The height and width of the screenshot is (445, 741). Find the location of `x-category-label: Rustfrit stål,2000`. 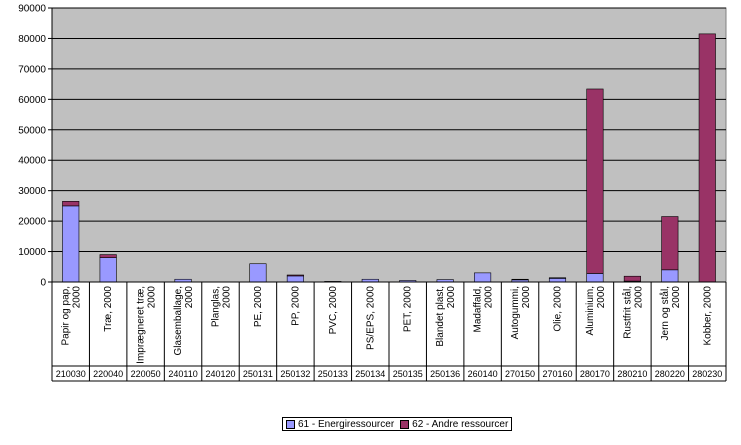

x-category-label: Rustfrit stål,2000 is located at coordinates (632, 312).